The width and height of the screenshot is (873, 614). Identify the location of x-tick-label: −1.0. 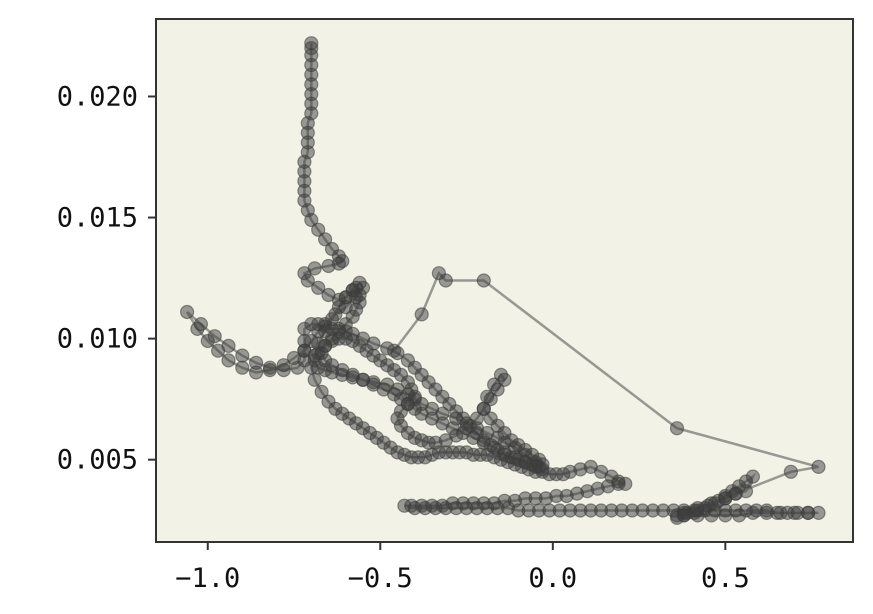
(207, 578).